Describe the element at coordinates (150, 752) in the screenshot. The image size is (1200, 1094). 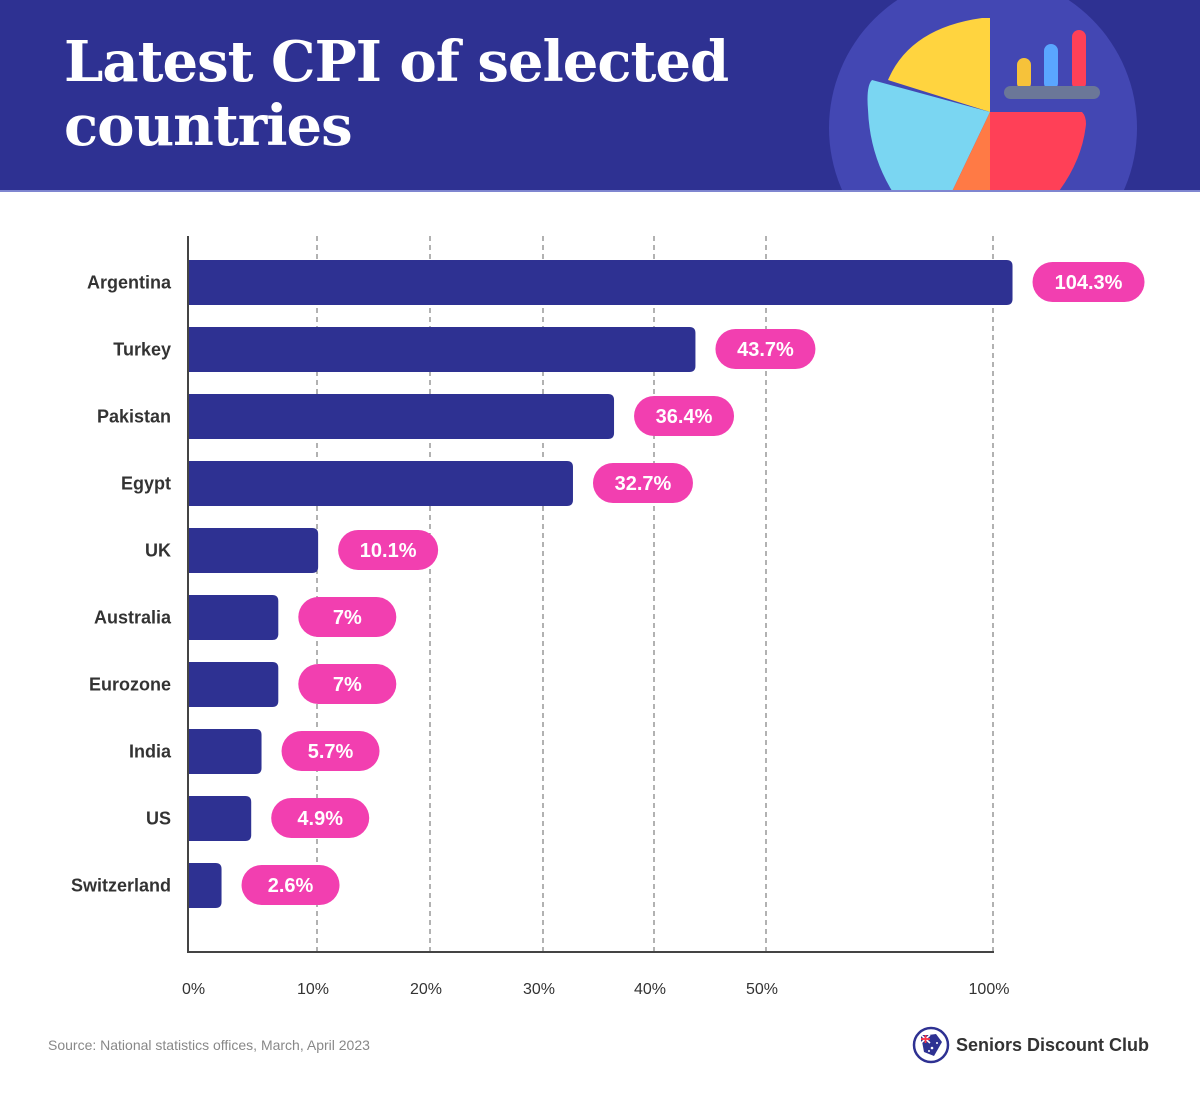
I see `category-label: India` at that location.